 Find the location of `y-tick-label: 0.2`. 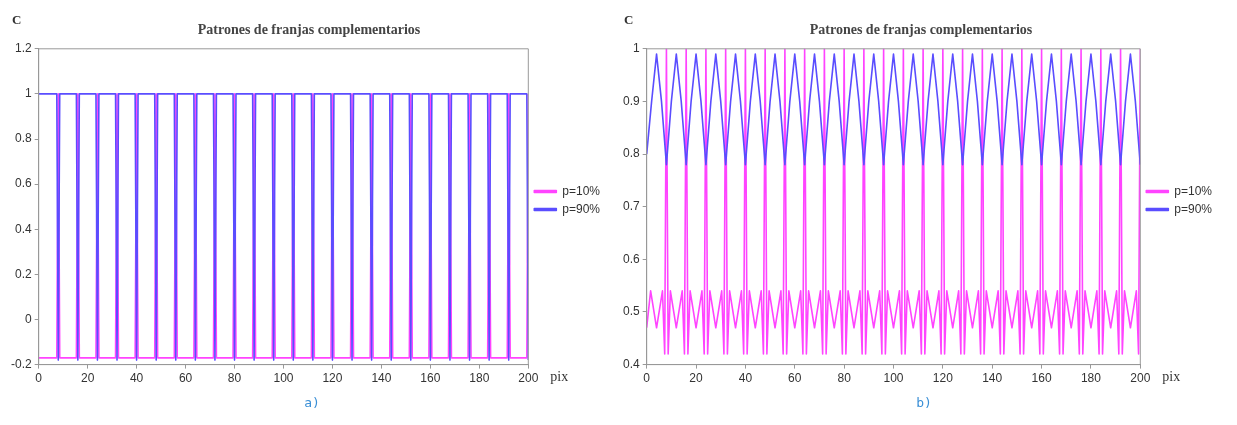

y-tick-label: 0.2 is located at coordinates (23, 273).